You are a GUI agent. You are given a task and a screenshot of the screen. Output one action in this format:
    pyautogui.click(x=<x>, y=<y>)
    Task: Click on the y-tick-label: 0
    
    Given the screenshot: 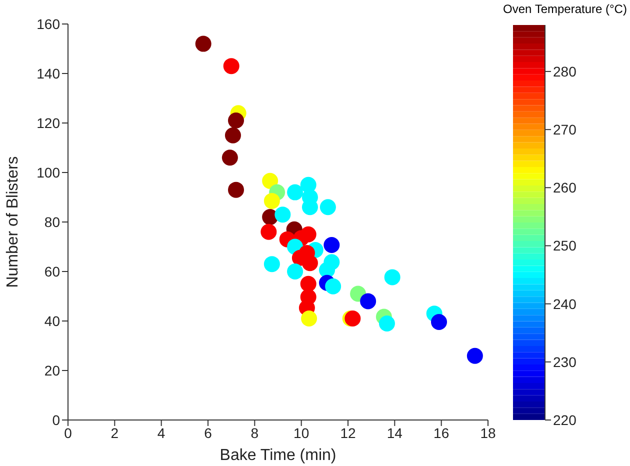 What is the action you would take?
    pyautogui.click(x=56, y=420)
    